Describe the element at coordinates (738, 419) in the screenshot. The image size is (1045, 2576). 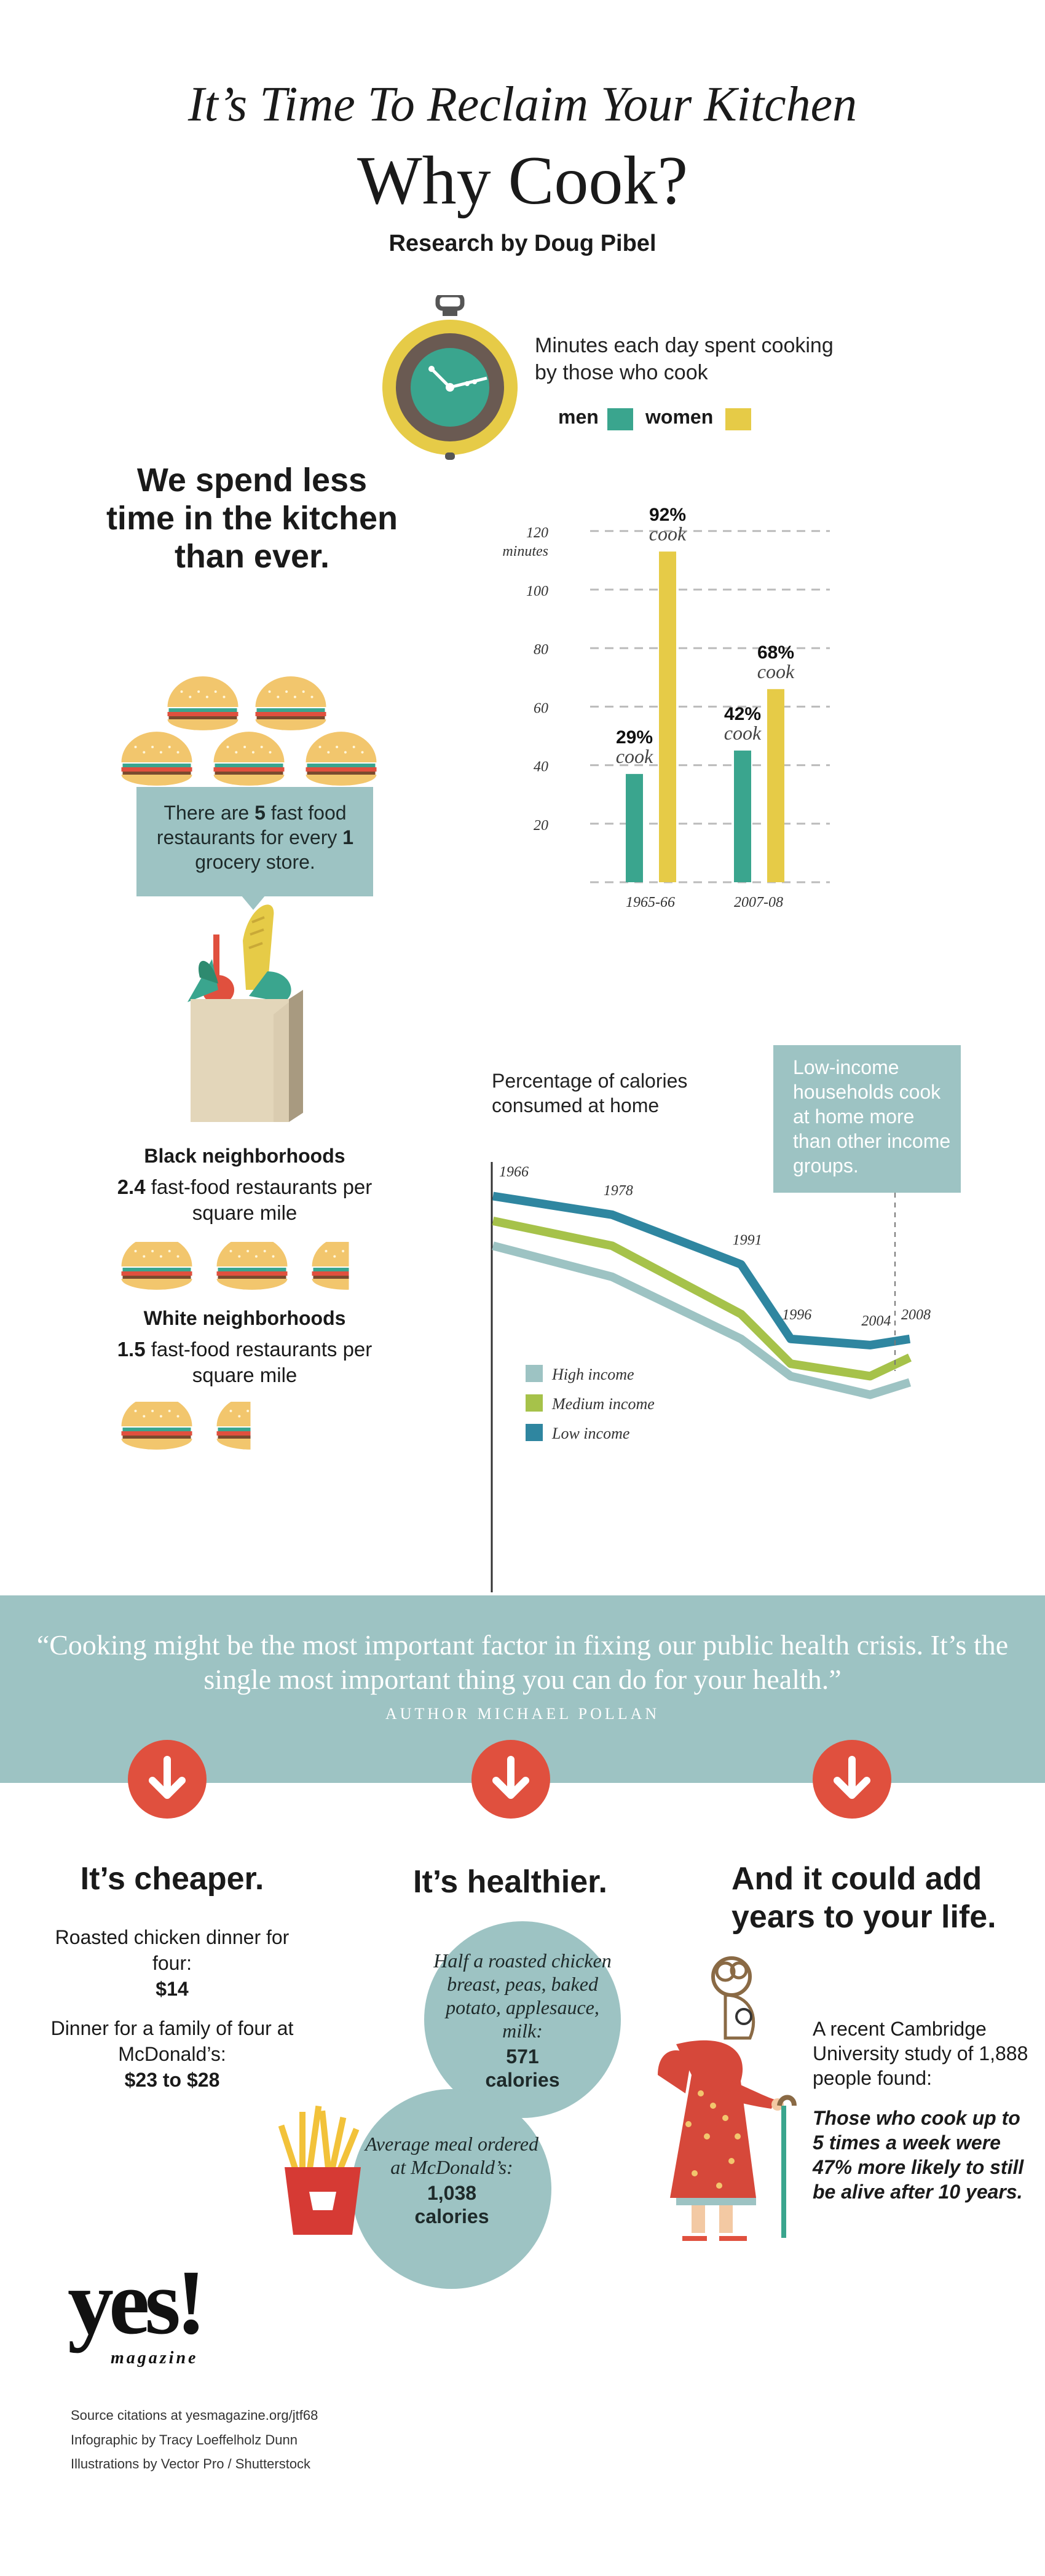
I see `legend-women-swatch` at that location.